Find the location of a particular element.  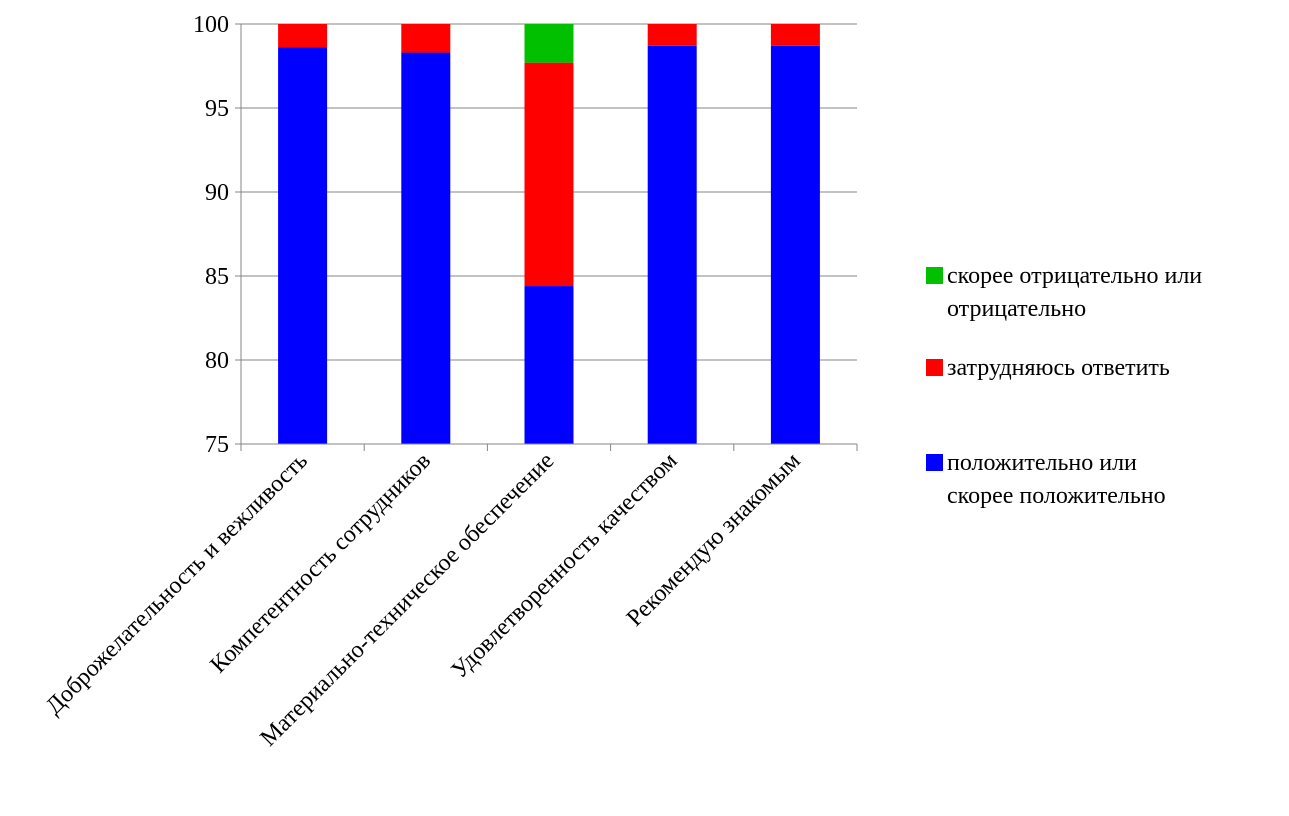

y-tick-label: 90 is located at coordinates (217, 193).